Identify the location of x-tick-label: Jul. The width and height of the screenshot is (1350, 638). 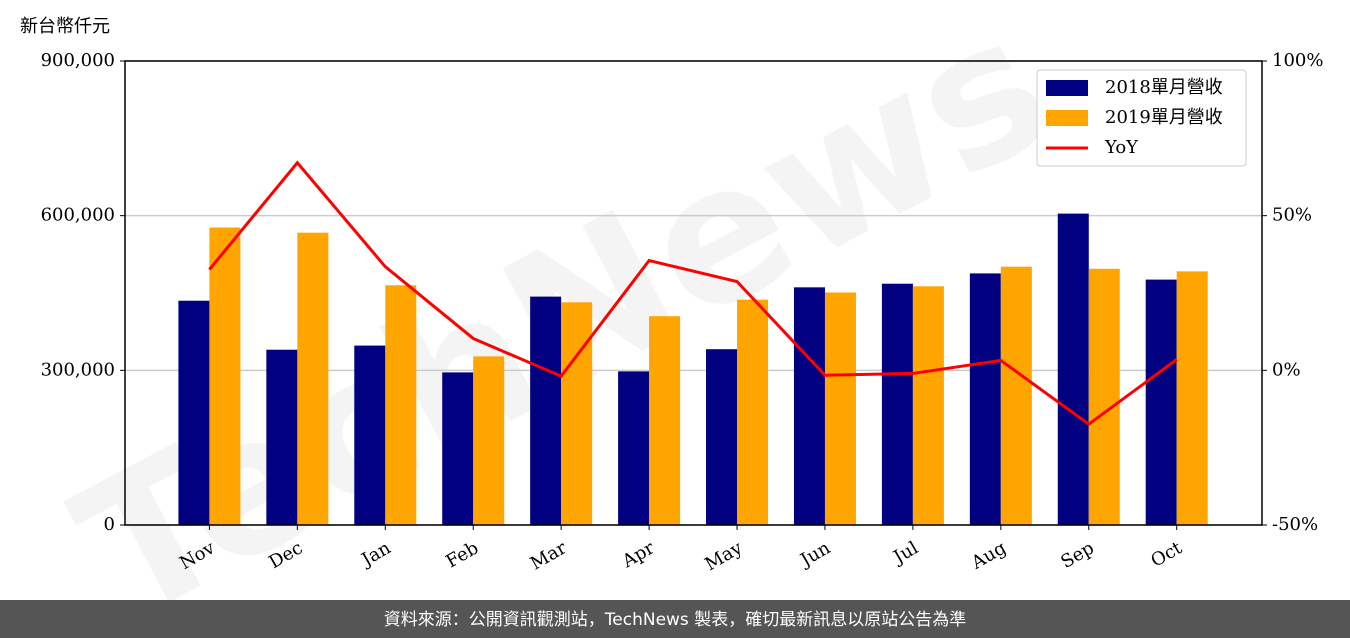
(905, 553).